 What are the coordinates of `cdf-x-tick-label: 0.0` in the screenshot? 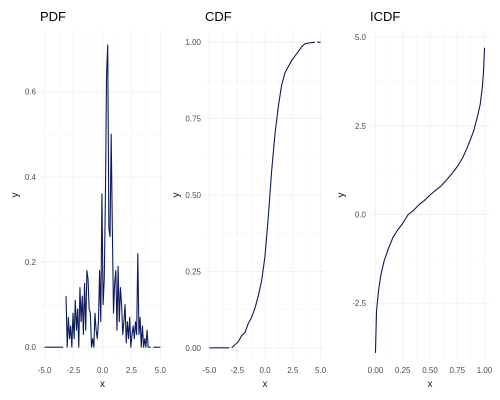 It's located at (265, 370).